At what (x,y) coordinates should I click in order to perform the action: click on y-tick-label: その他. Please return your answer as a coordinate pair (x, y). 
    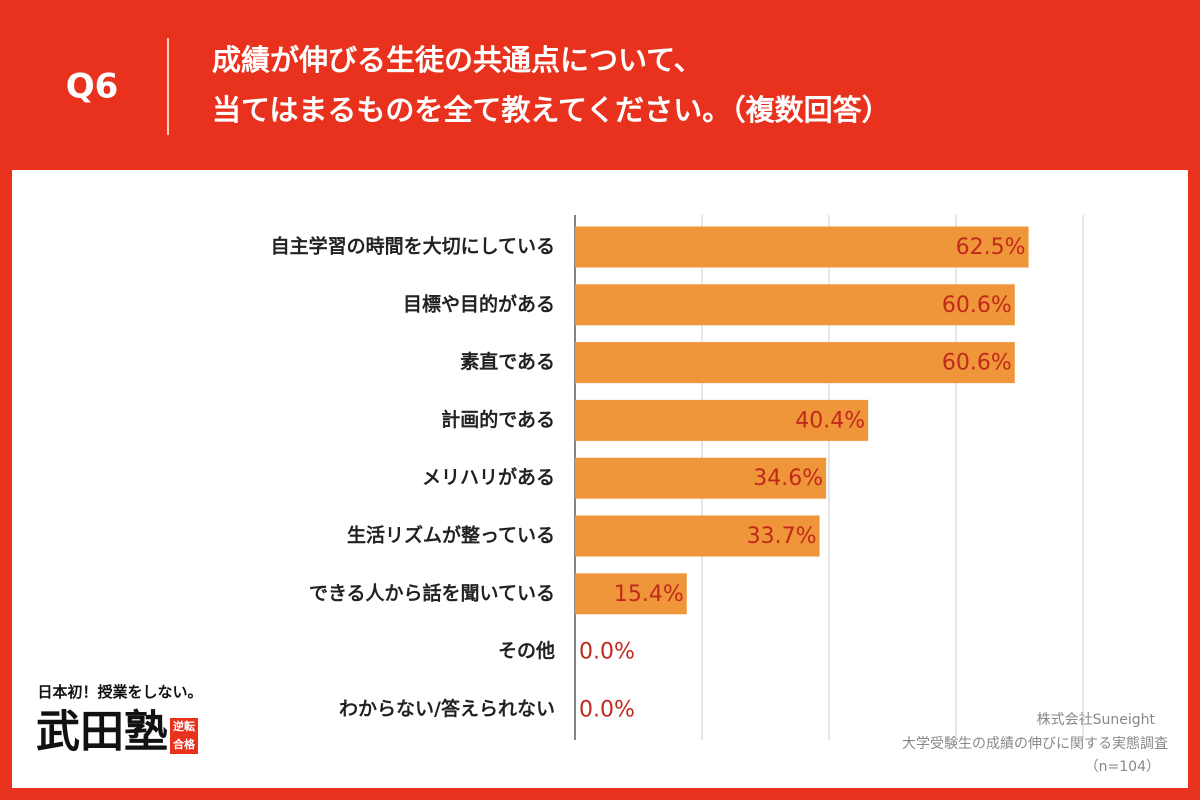
    Looking at the image, I should click on (526, 650).